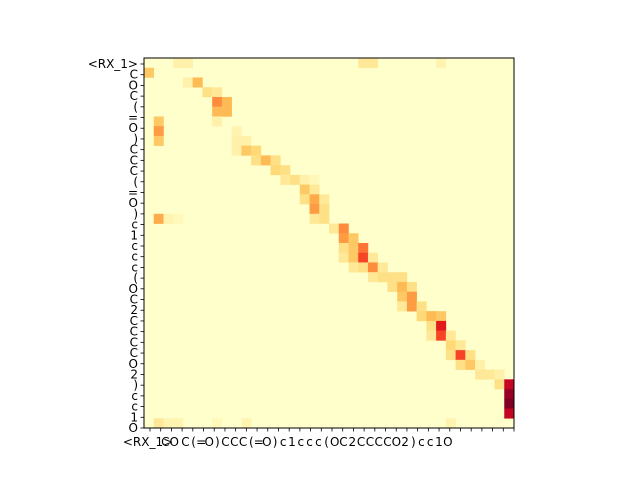  I want to click on x-tick-label: 2, so click(352, 442).